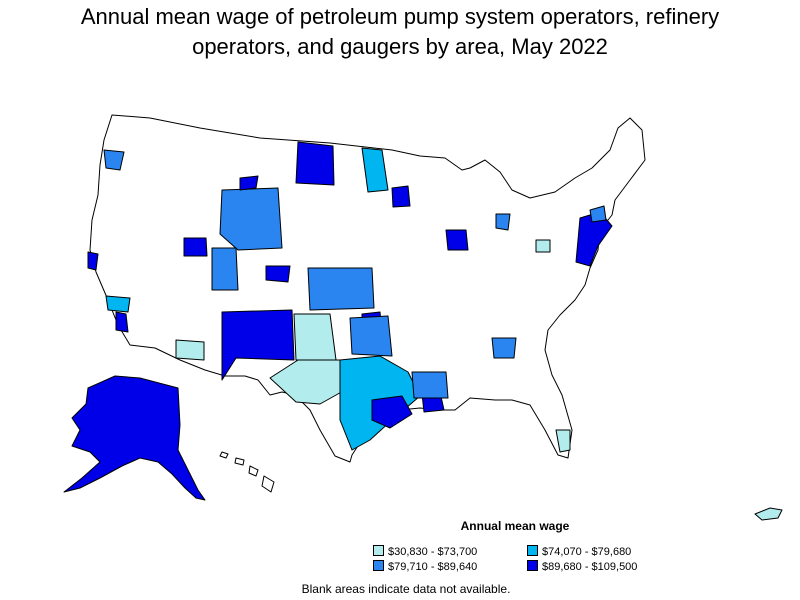 The image size is (800, 600). What do you see at coordinates (375, 170) in the screenshot?
I see `area-north-dakota-east` at bounding box center [375, 170].